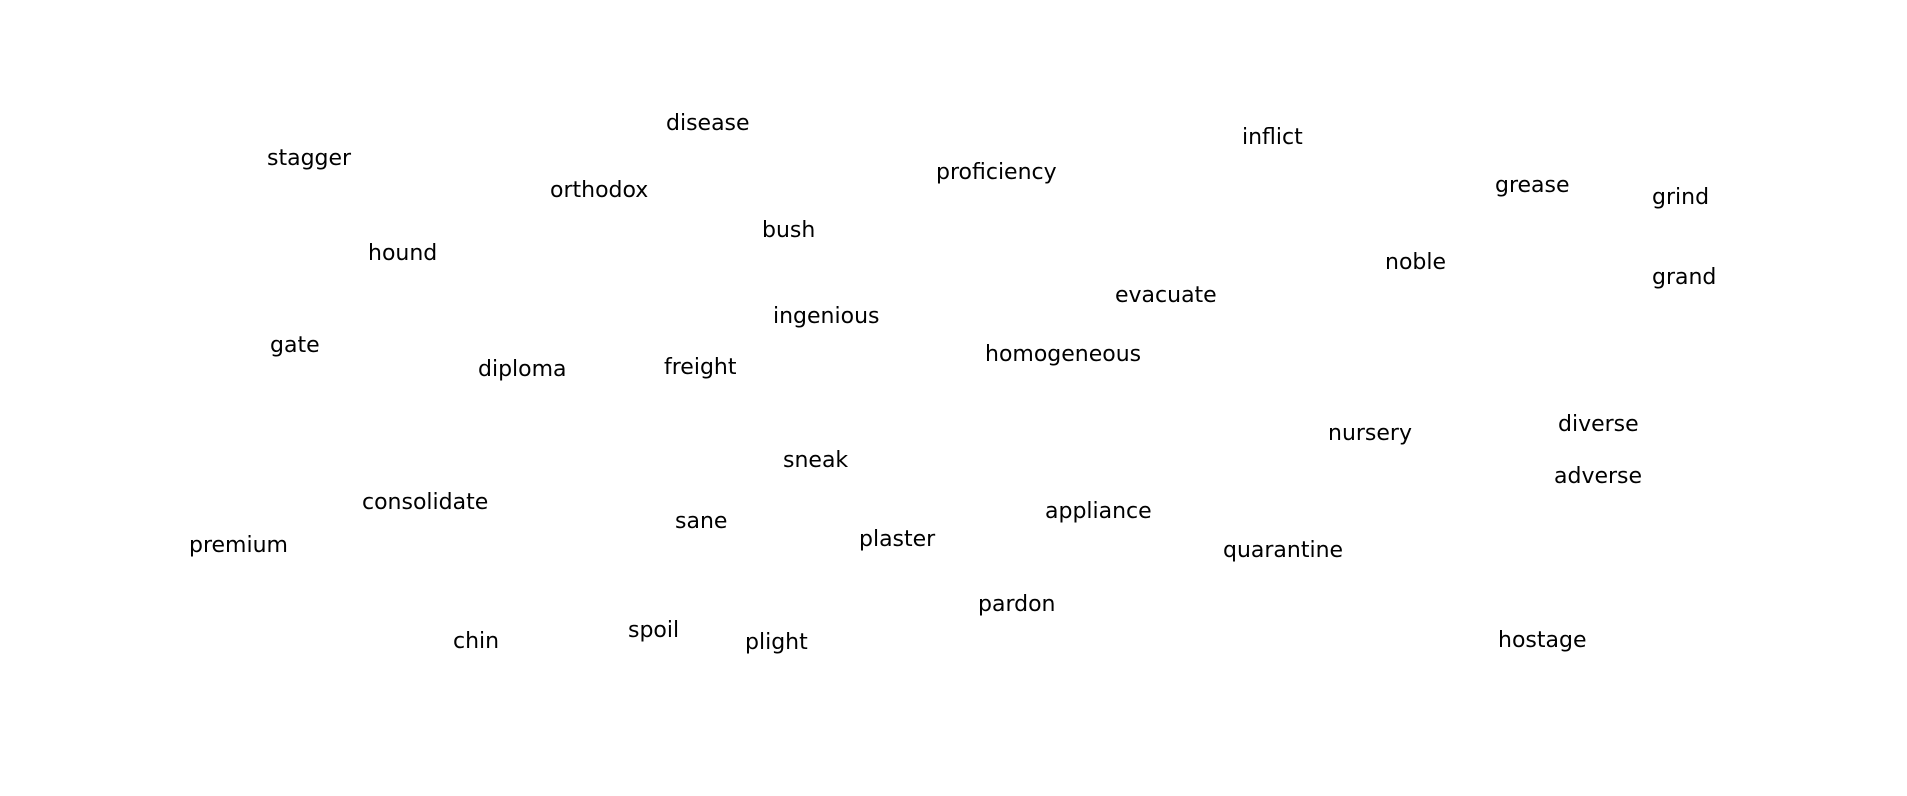 Image resolution: width=1907 pixels, height=796 pixels. Describe the element at coordinates (1017, 604) in the screenshot. I see `word-pardon: pardon` at that location.